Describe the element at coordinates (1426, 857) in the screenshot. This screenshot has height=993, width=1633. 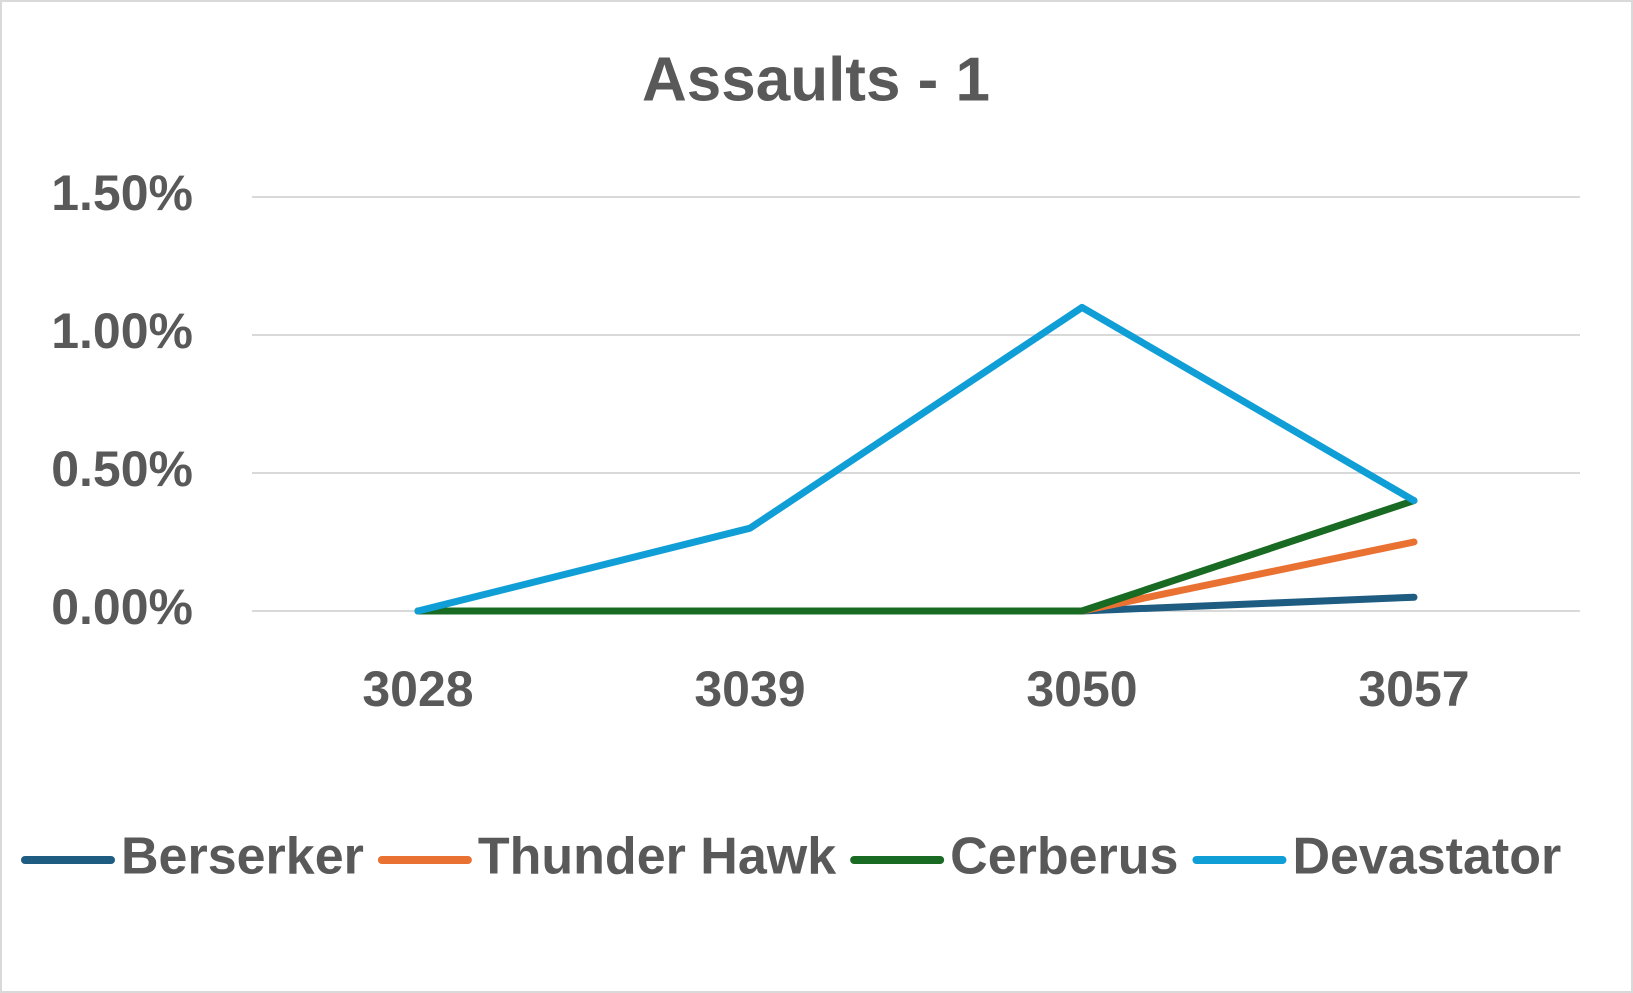
I see `legend-label: Devastator` at that location.